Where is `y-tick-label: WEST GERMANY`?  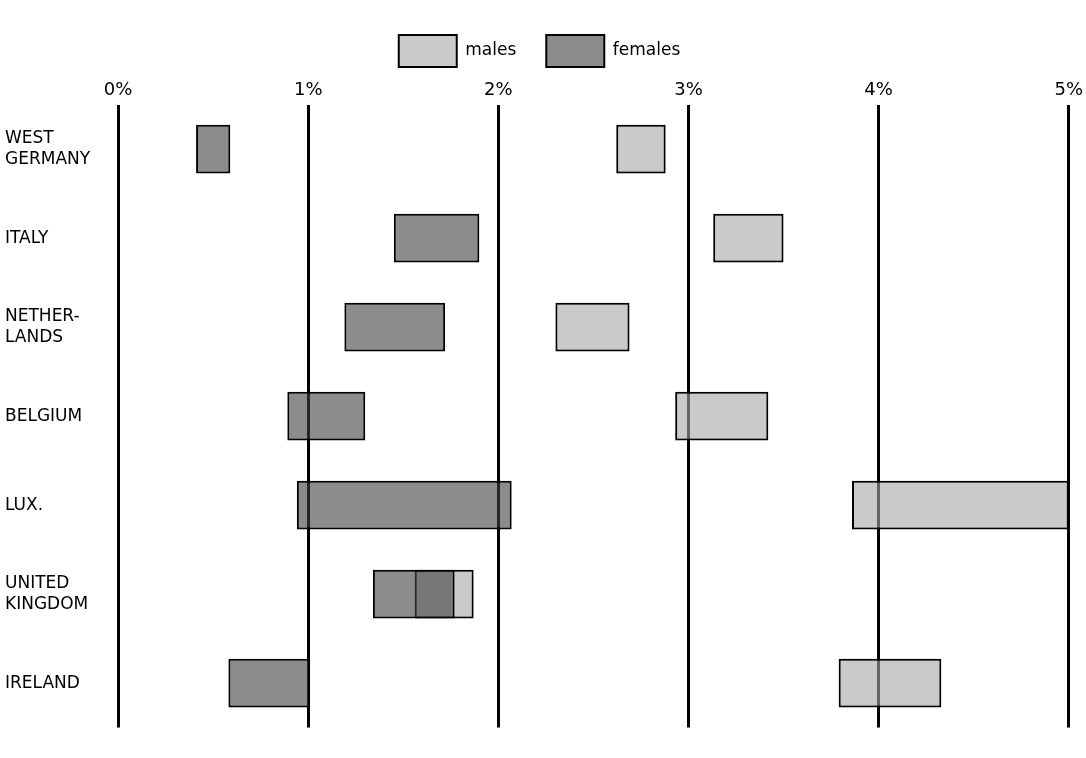 y-tick-label: WEST GERMANY is located at coordinates (48, 147).